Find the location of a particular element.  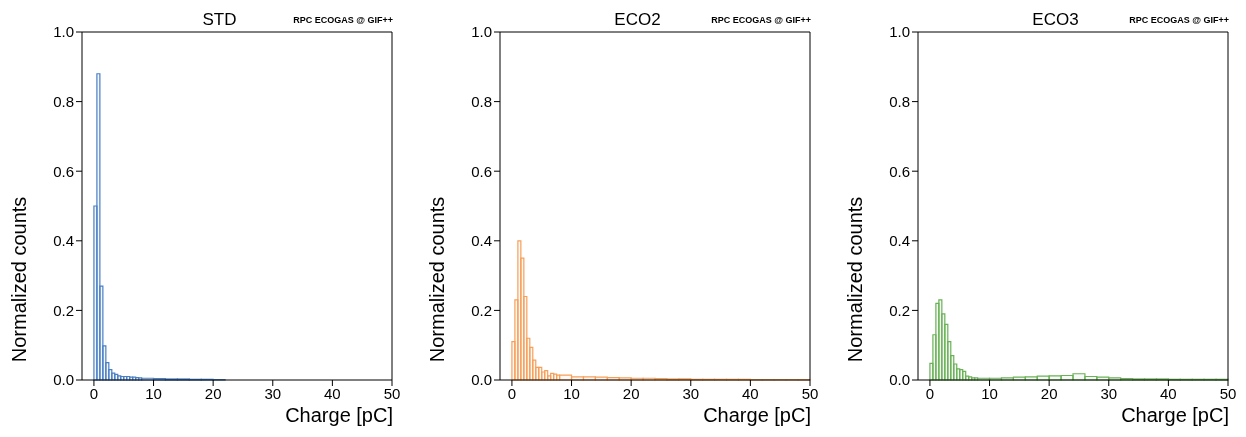

chart-title: ECO3 is located at coordinates (1055, 19).